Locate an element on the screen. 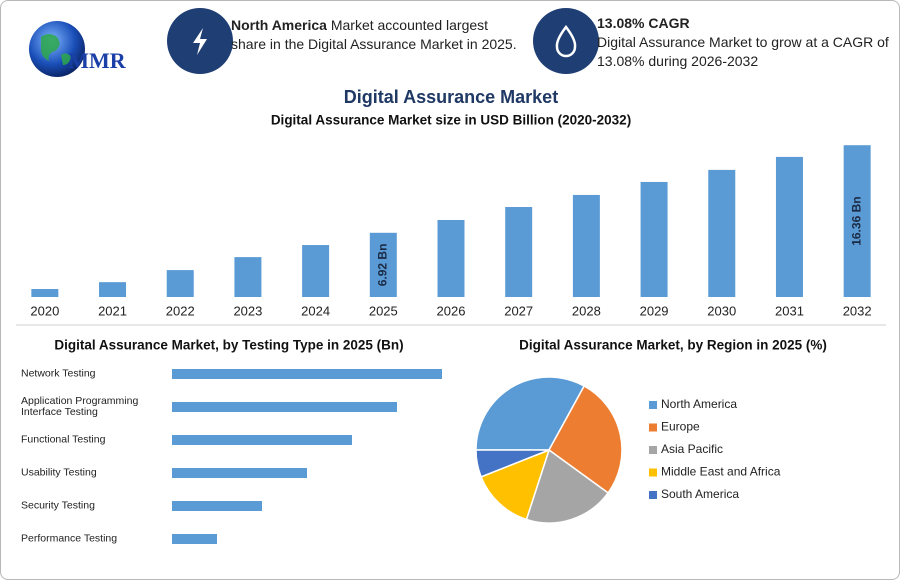 This screenshot has width=900, height=580. x-tick-label: 2022 is located at coordinates (180, 310).